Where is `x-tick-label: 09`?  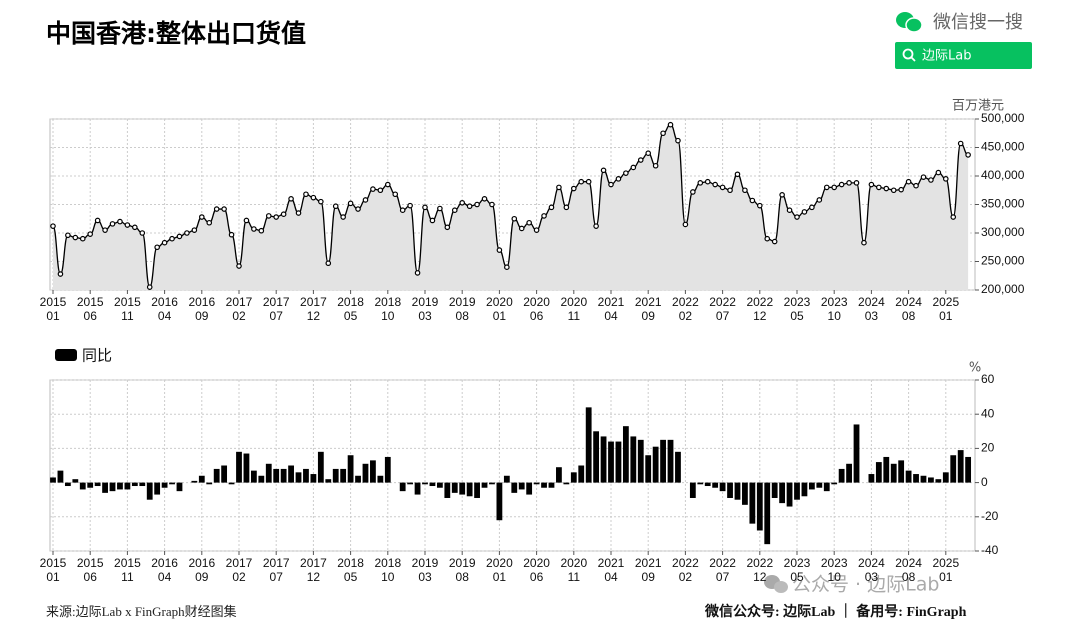 x-tick-label: 09 is located at coordinates (202, 316).